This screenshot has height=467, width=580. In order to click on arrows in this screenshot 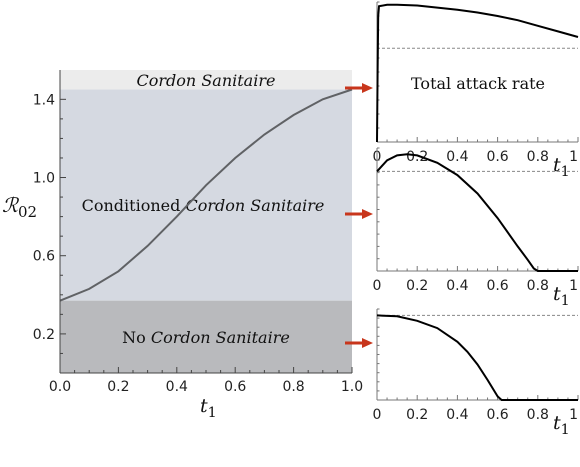, I will do `click(359, 215)`.